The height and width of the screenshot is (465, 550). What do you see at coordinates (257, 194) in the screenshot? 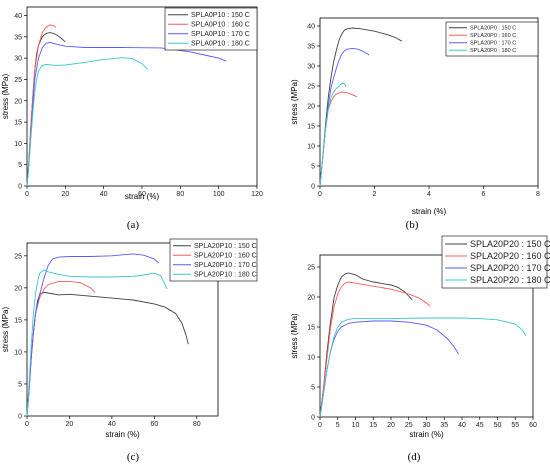
I see `x-tick-label: 120` at bounding box center [257, 194].